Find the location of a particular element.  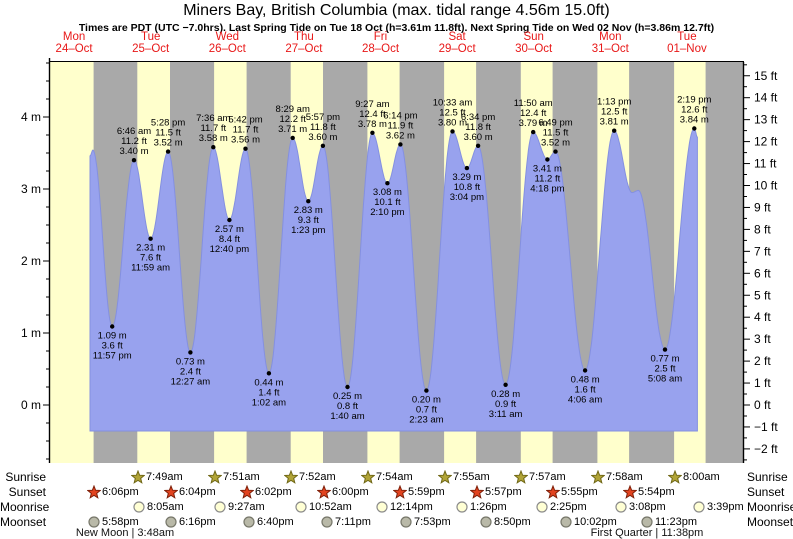

tide-annotation-high: 12.2 ft is located at coordinates (292, 119).